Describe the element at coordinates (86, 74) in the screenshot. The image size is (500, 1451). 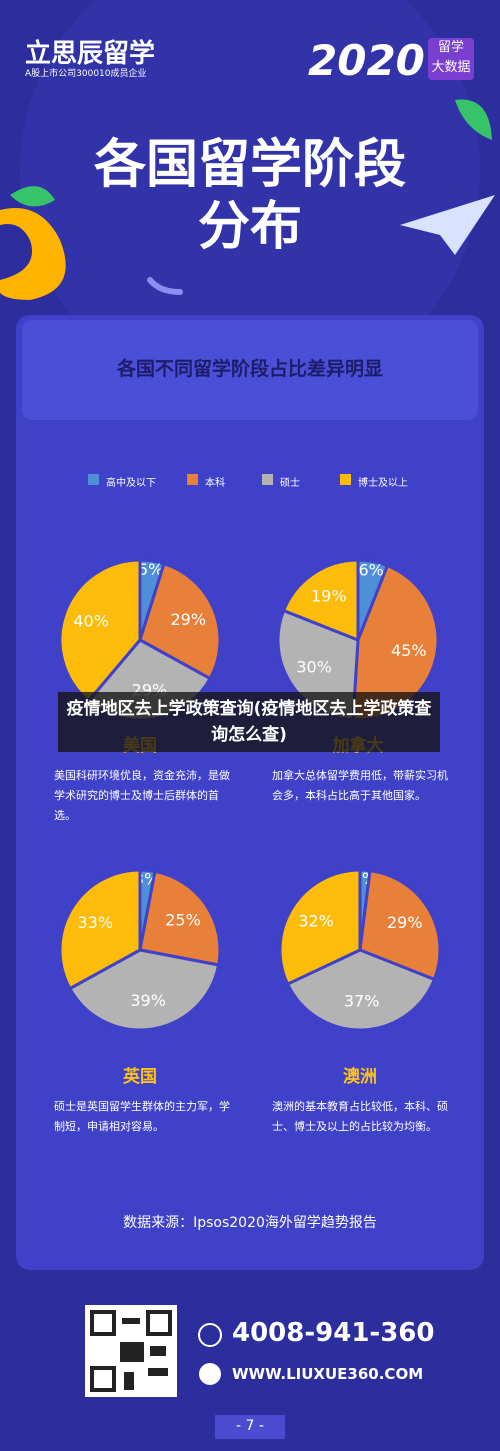
I see `logo-tagline: A股上市公司300010成员企业` at that location.